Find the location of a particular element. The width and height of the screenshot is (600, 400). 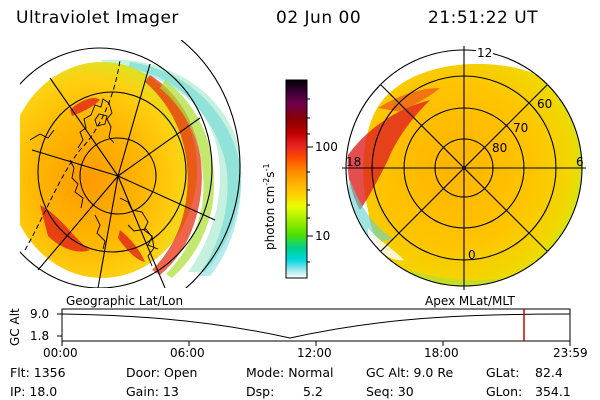

mlt-label-6: 6 is located at coordinates (580, 162).